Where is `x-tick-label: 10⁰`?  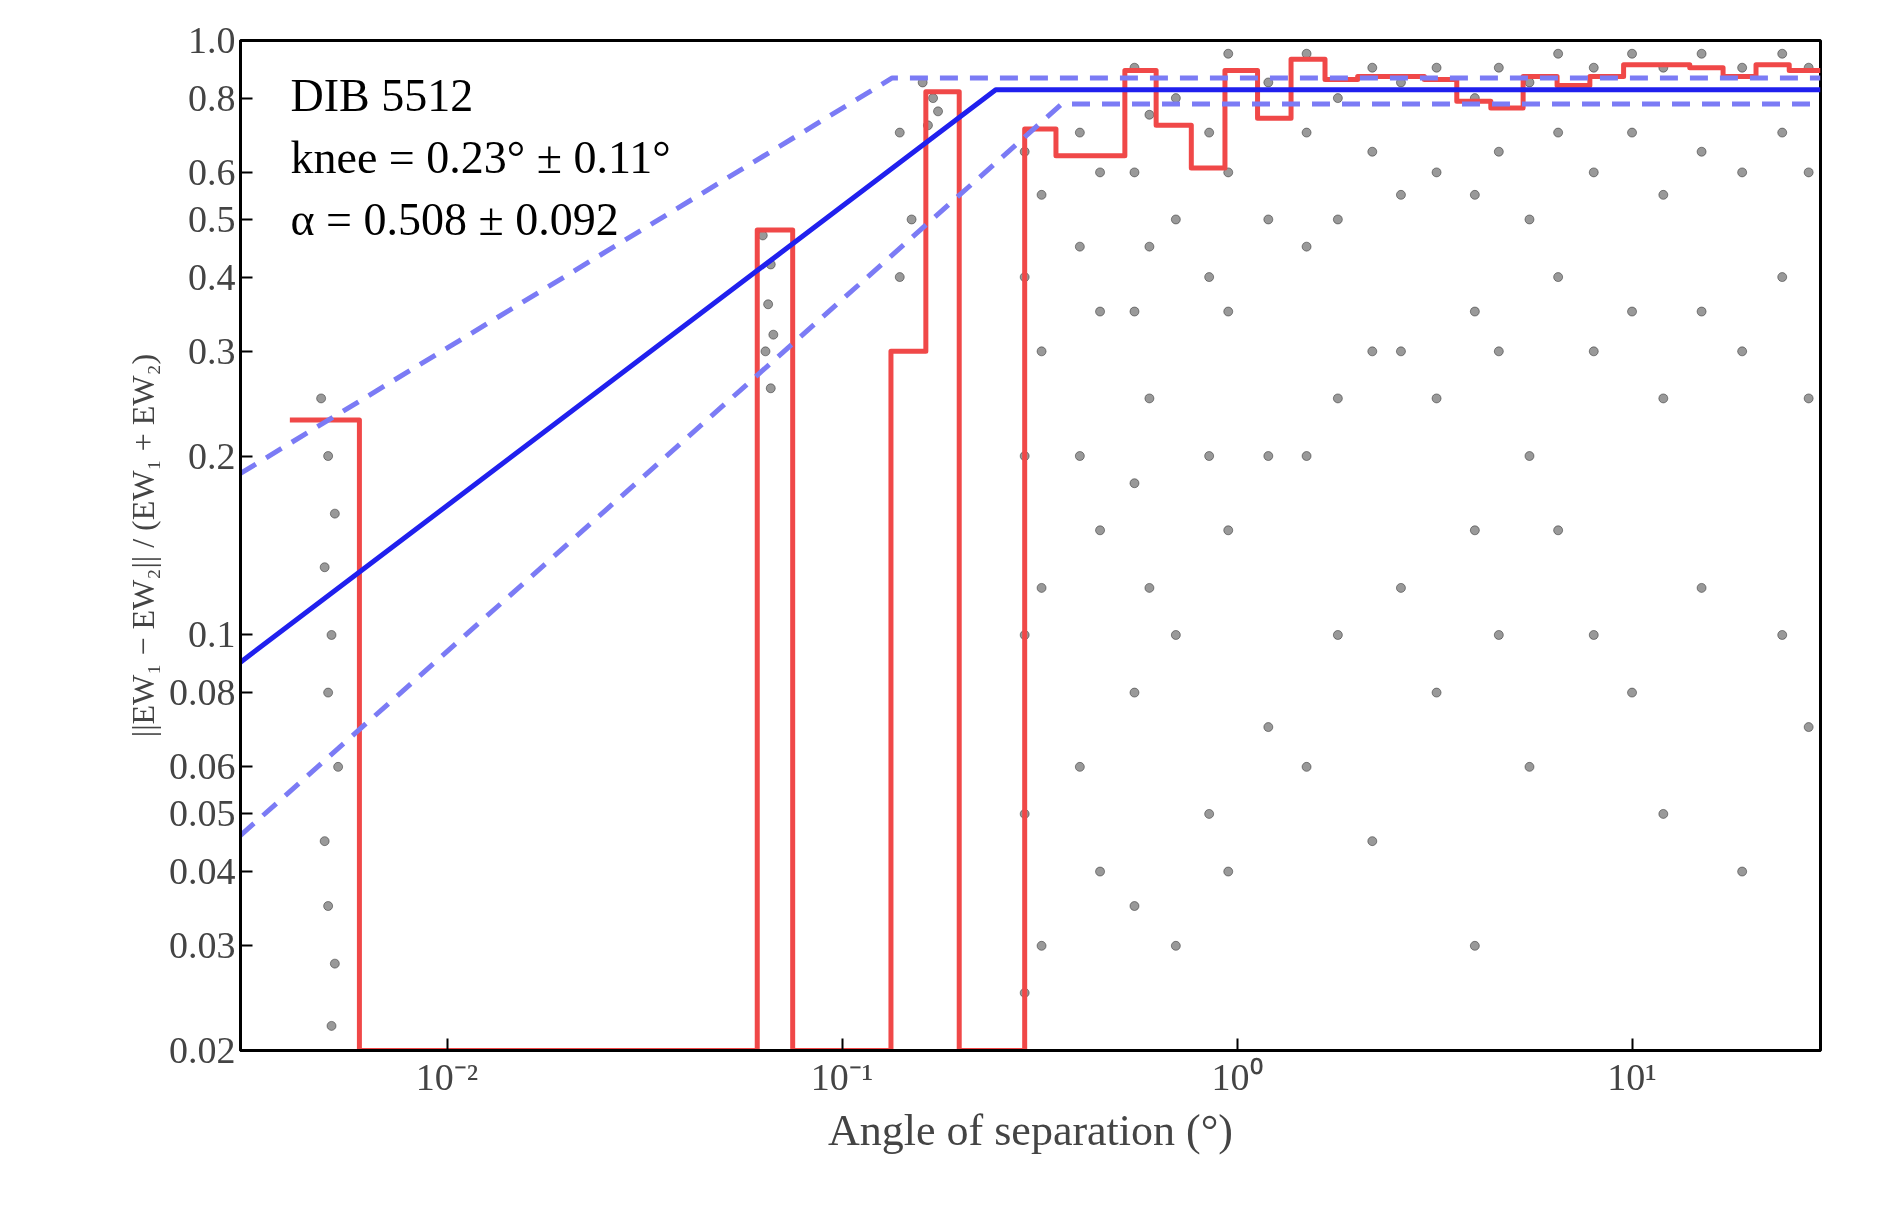 x-tick-label: 10⁰ is located at coordinates (1237, 1076).